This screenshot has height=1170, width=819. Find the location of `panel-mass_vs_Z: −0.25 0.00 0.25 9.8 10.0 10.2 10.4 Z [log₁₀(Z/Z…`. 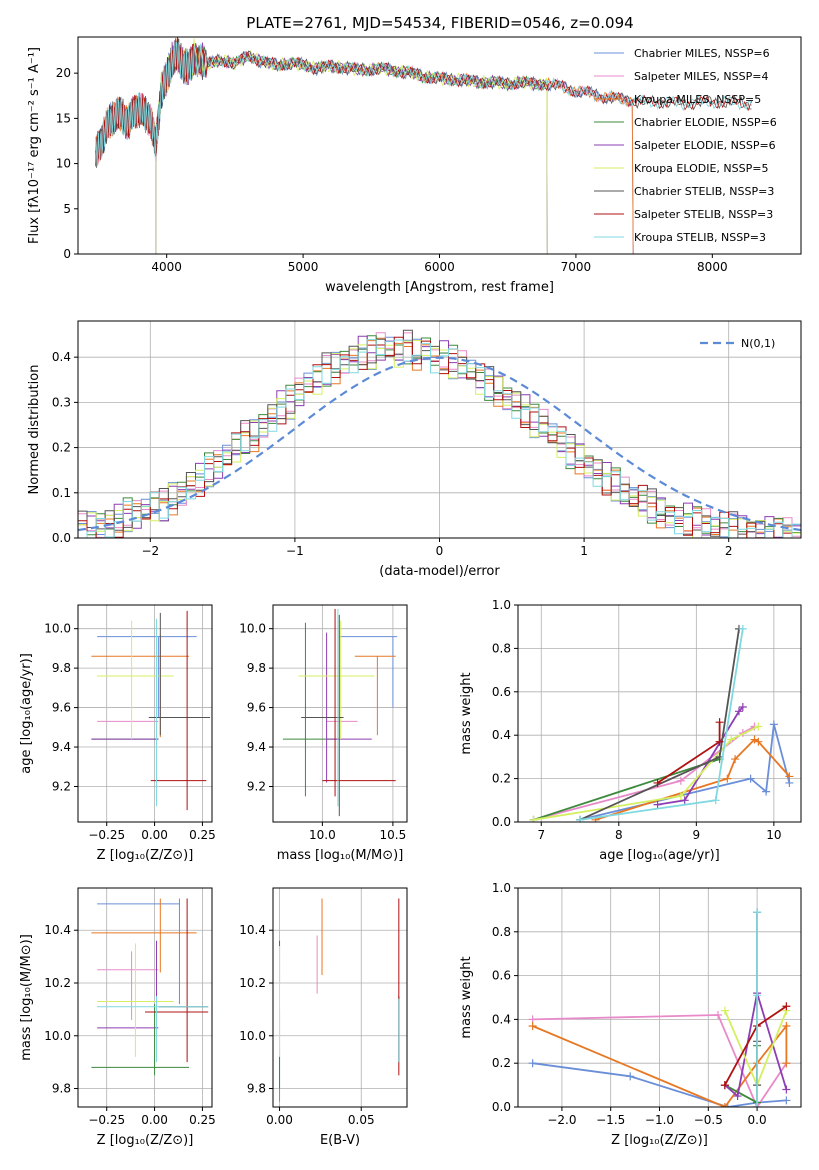

panel-mass_vs_Z: −0.25 0.00 0.25 9.8 10.0 10.2 10.4 Z [log₁₀(Z/Z… is located at coordinates (117, 1017).